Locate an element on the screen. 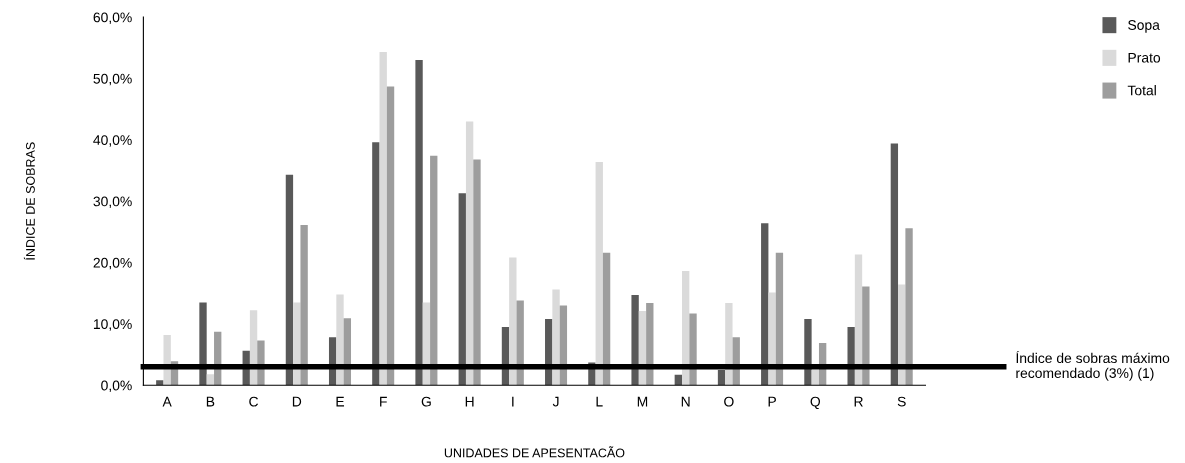  x-tick-label: R is located at coordinates (858, 401).